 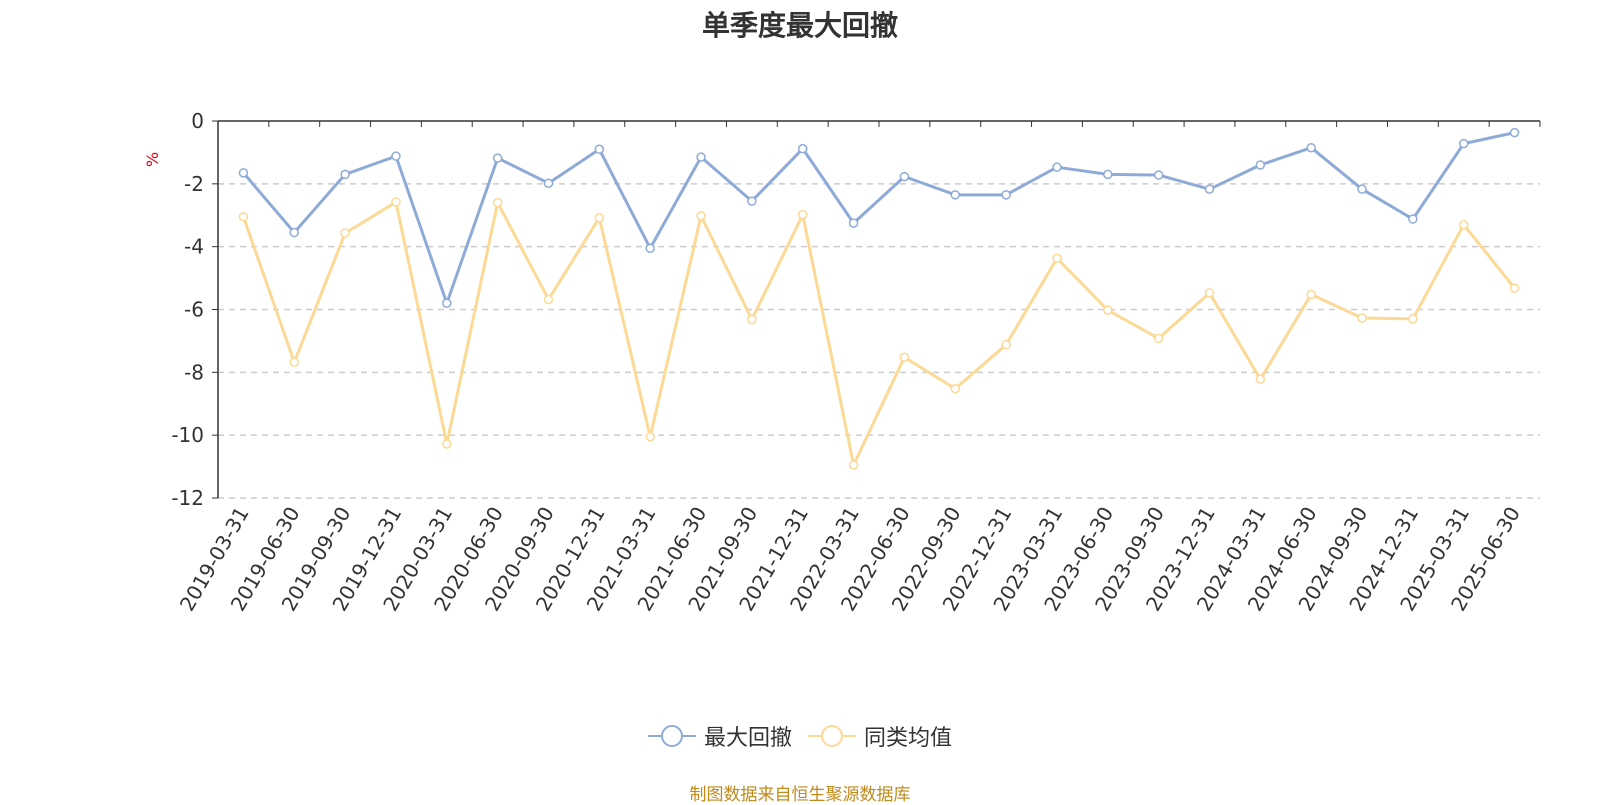 What do you see at coordinates (671, 736) in the screenshot?
I see `legend-swatch-series1` at bounding box center [671, 736].